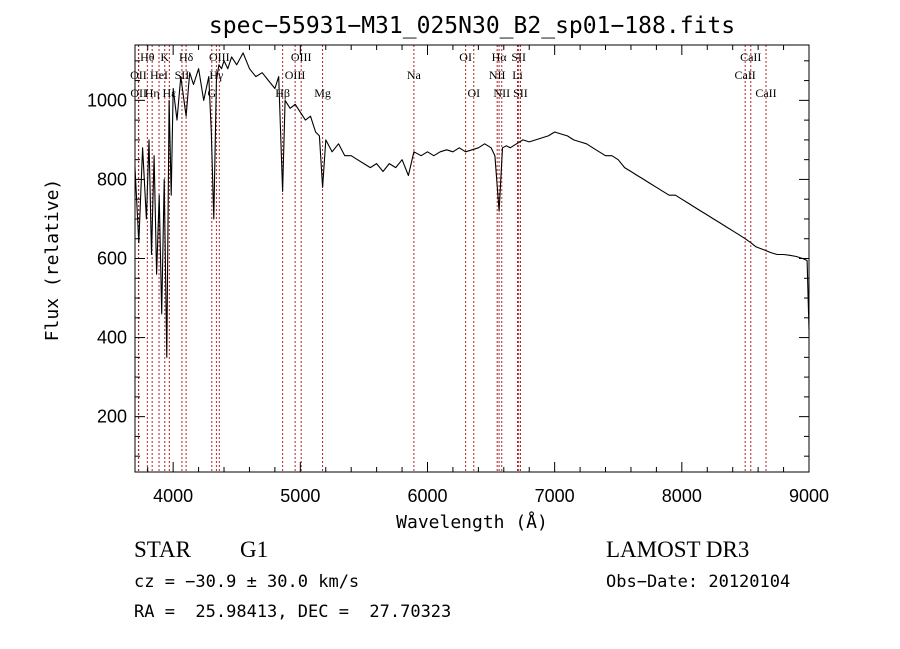 Image resolution: width=900 pixels, height=649 pixels. What do you see at coordinates (138, 75) in the screenshot?
I see `line-label-1: OII` at bounding box center [138, 75].